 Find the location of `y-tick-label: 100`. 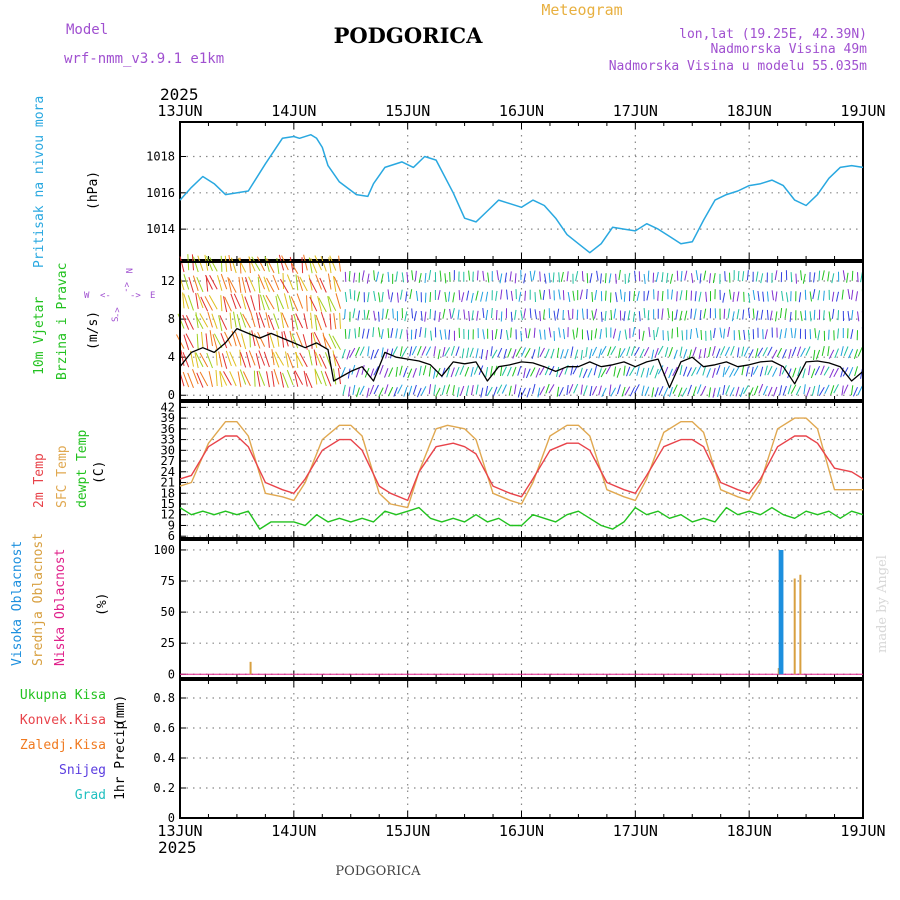

y-tick-label: 100 is located at coordinates (164, 550).